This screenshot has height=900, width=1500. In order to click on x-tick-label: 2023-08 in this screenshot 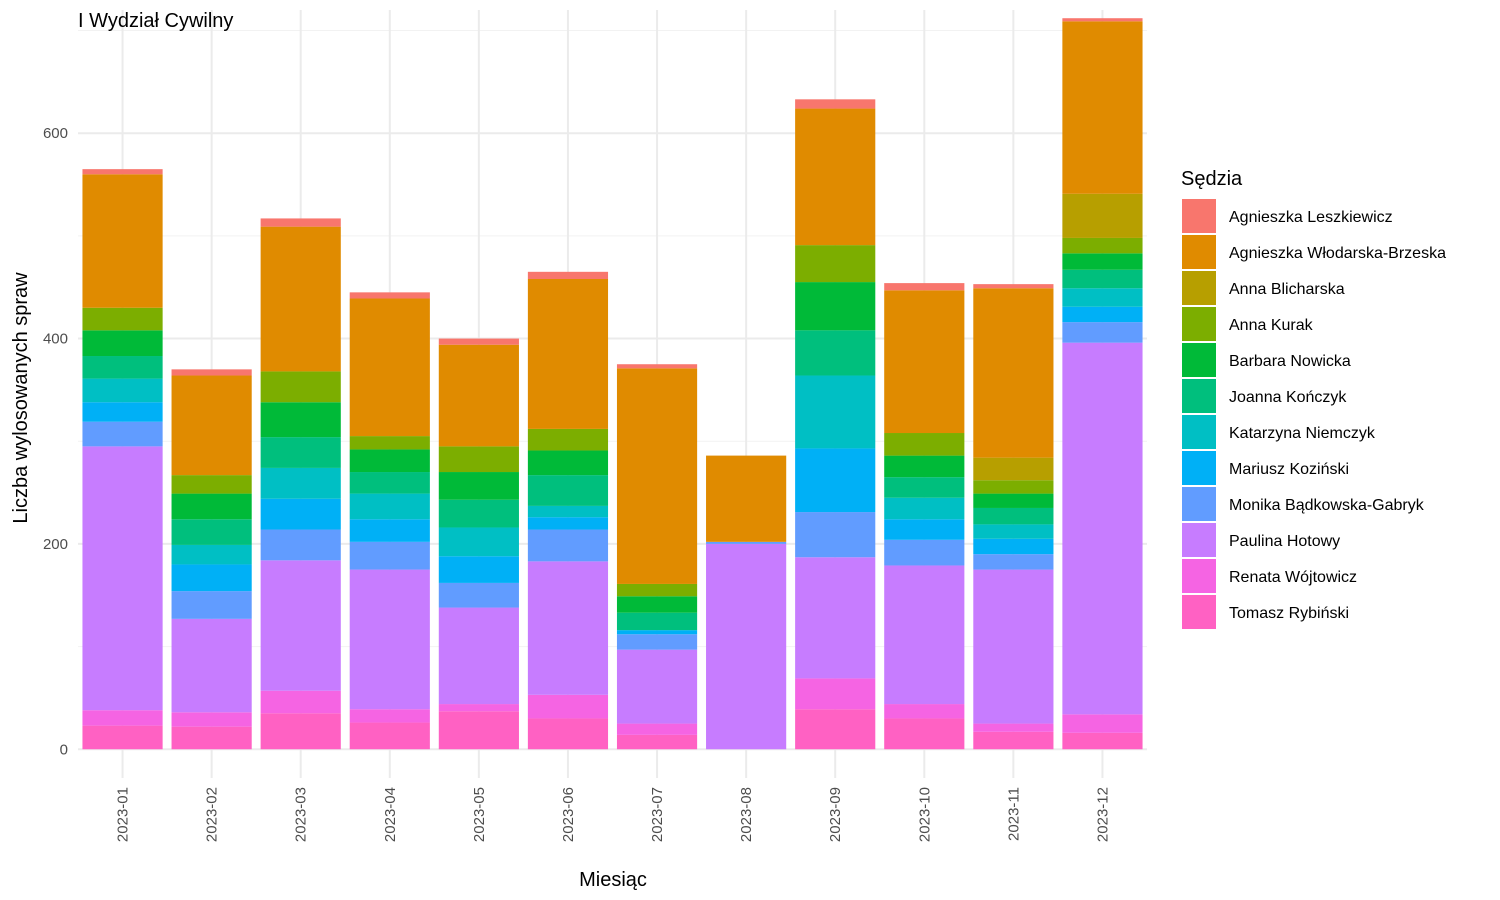, I will do `click(746, 814)`.